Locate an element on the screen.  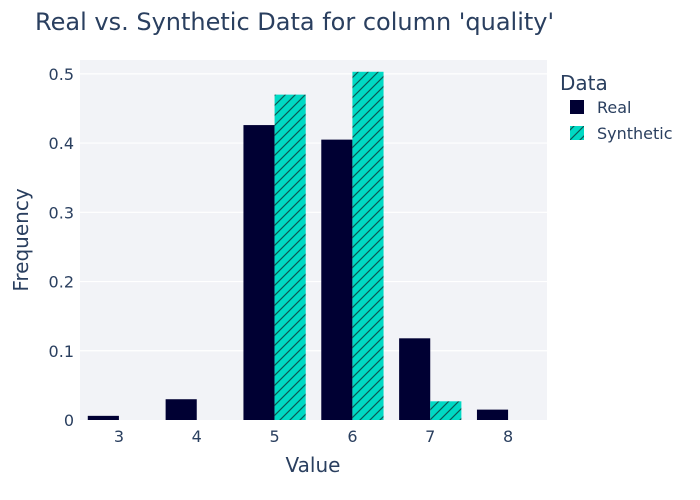
x-axis-ticks: 3 4 5 6 7 8 is located at coordinates (313, 436).